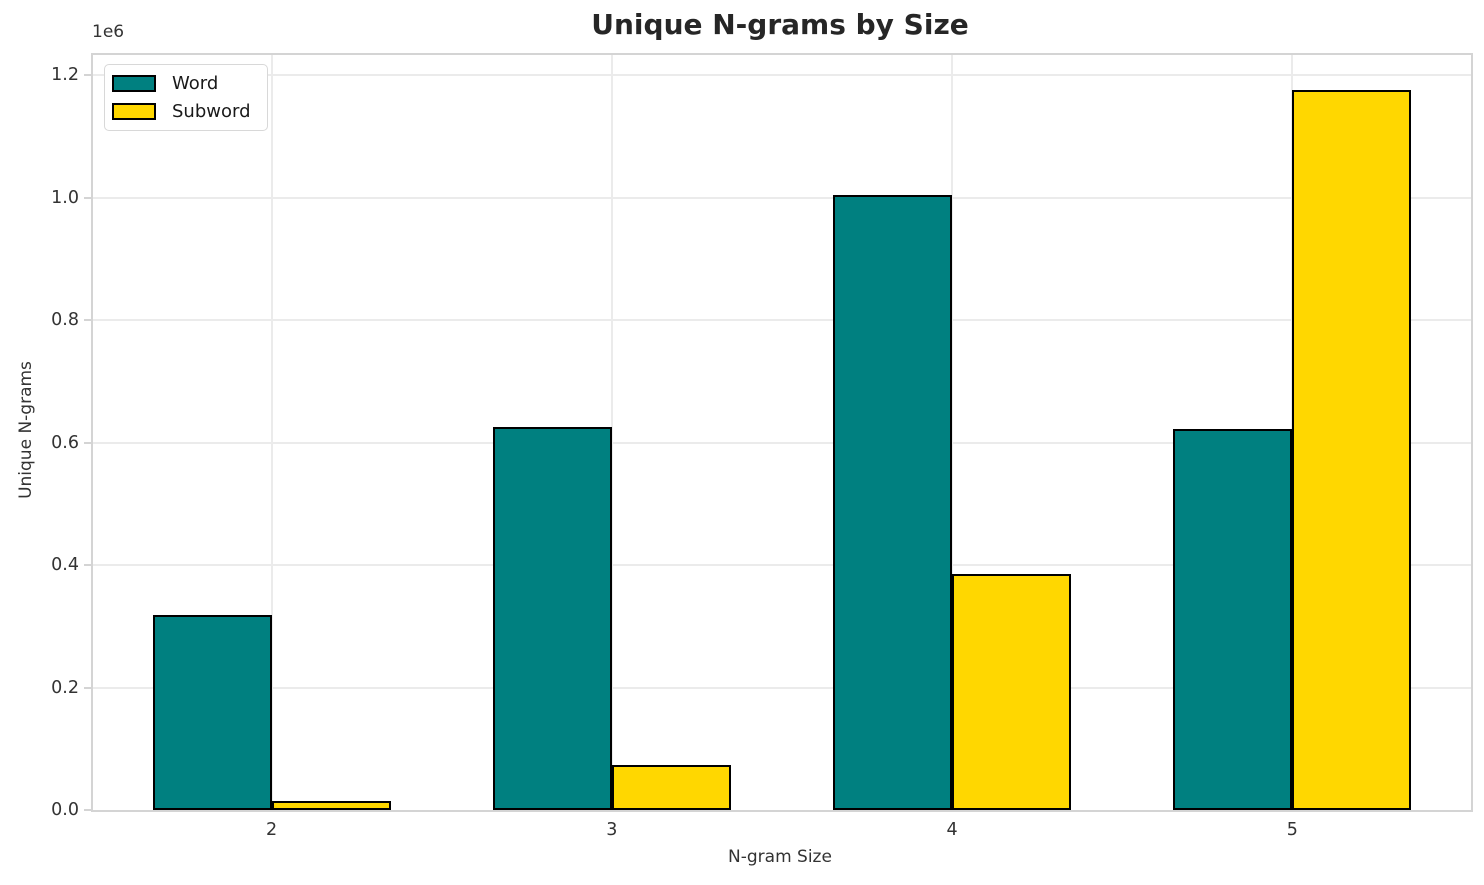 The width and height of the screenshot is (1484, 885). What do you see at coordinates (186, 97) in the screenshot?
I see `legend: Word Subword` at bounding box center [186, 97].